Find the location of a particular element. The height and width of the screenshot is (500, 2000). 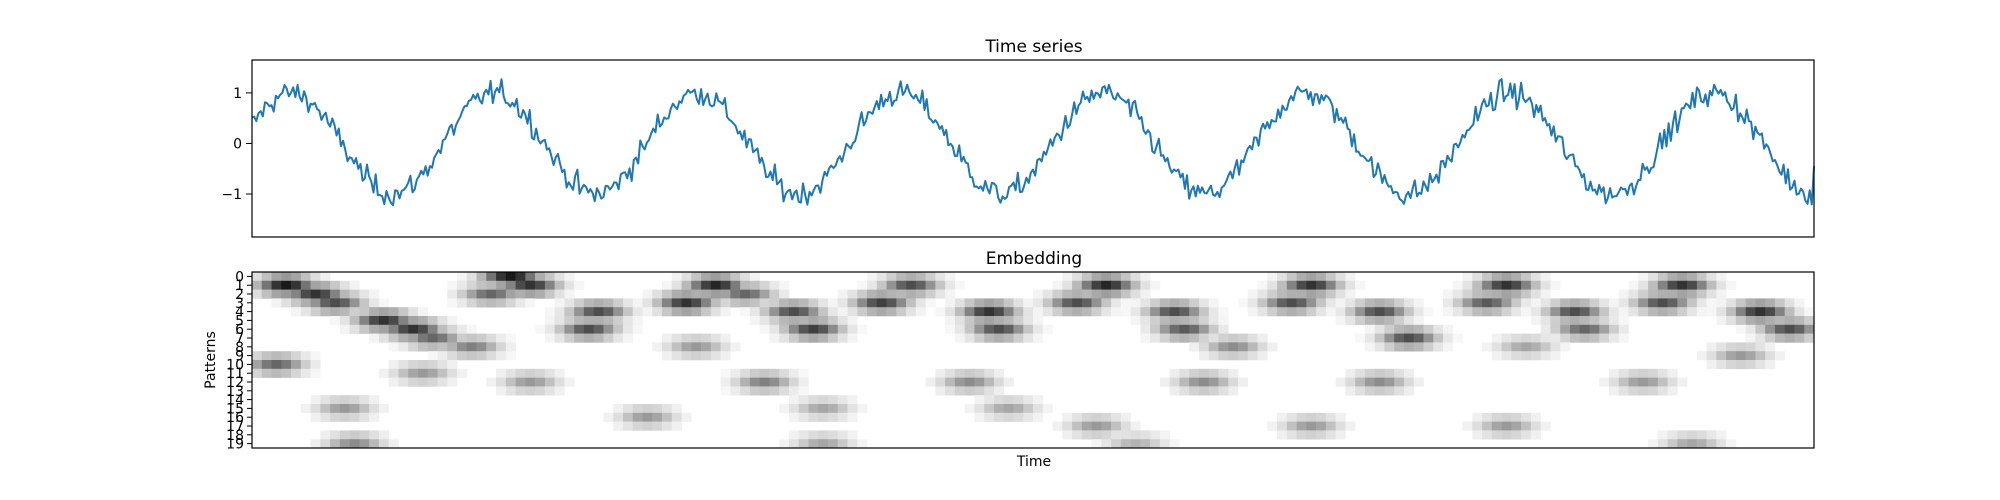

y-tick-label: 9 is located at coordinates (239, 357).